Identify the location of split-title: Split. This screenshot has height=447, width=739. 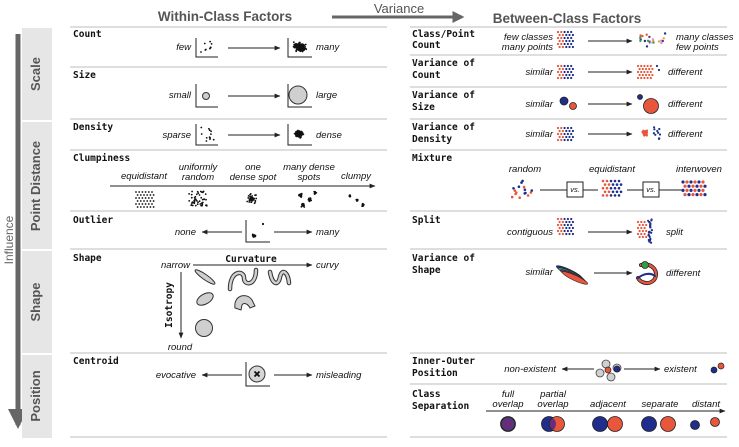
(426, 220).